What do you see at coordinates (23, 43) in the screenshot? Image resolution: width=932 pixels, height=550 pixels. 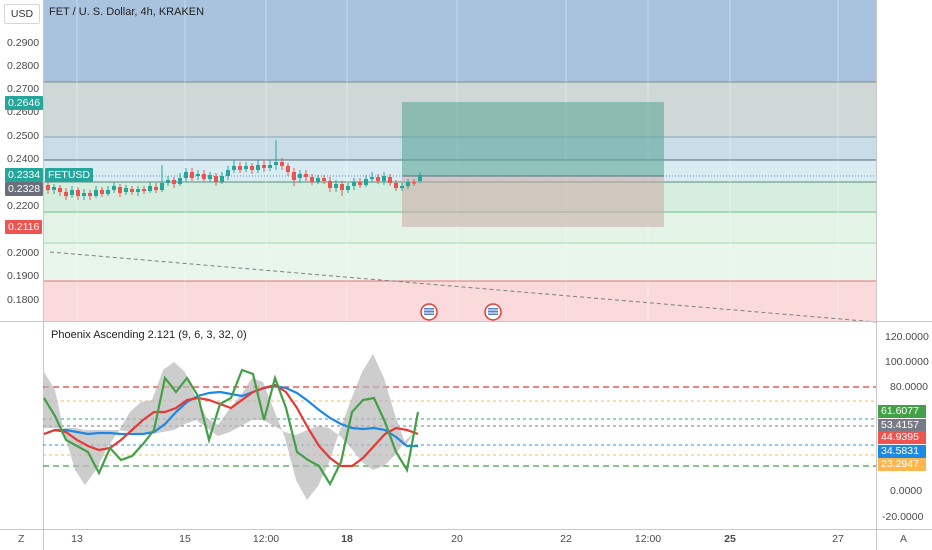 I see `price-tick: 0.2900` at bounding box center [23, 43].